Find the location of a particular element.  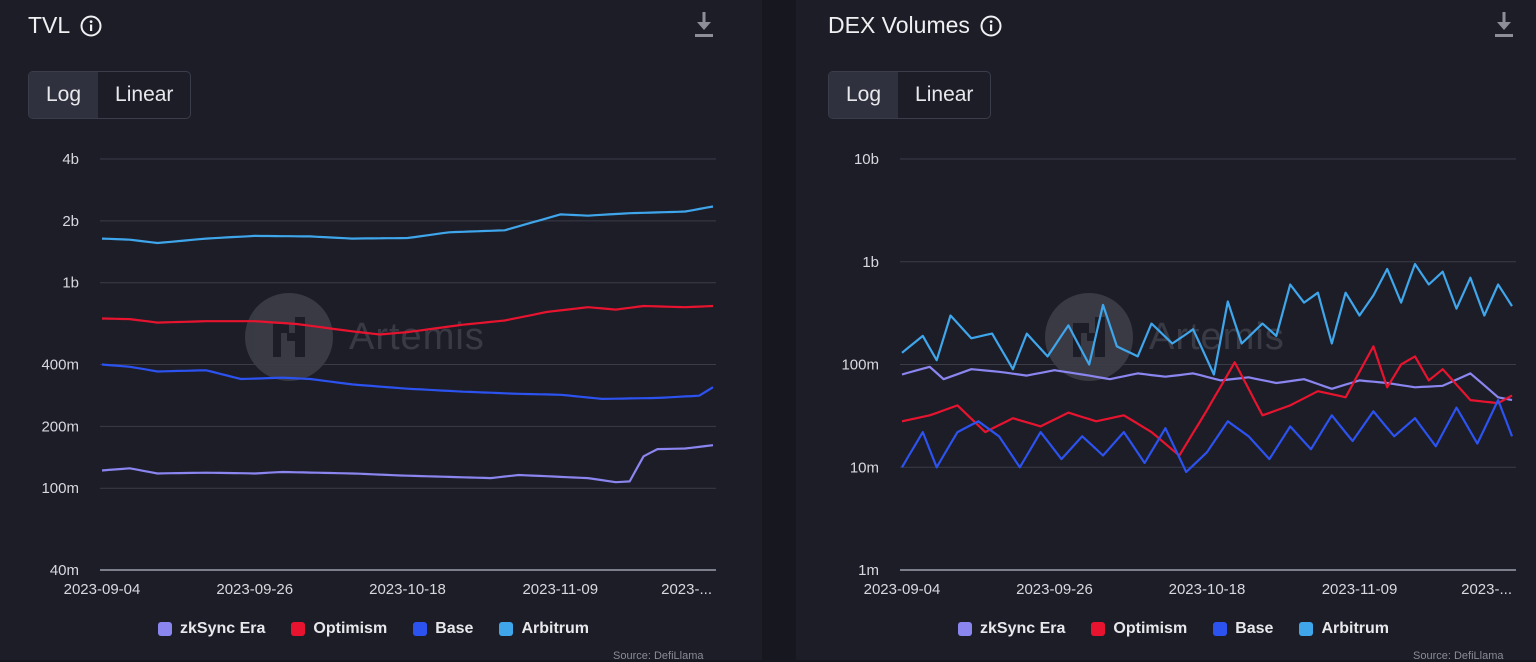

tvl-title-row: TVL is located at coordinates (65, 25).